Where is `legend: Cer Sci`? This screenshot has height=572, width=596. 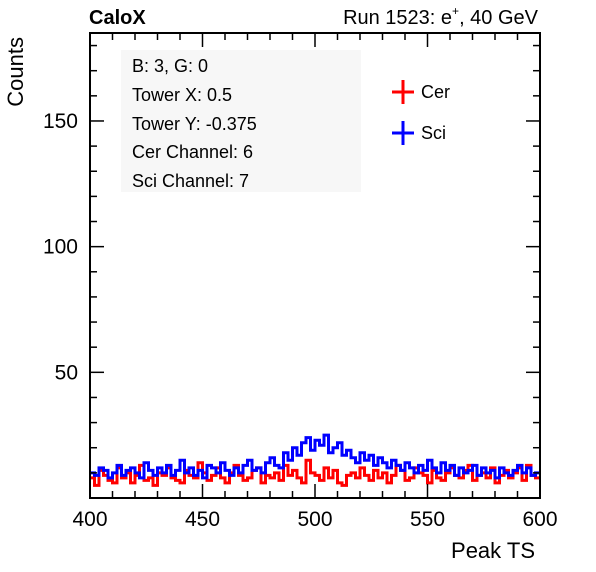 legend: Cer Sci is located at coordinates (421, 112).